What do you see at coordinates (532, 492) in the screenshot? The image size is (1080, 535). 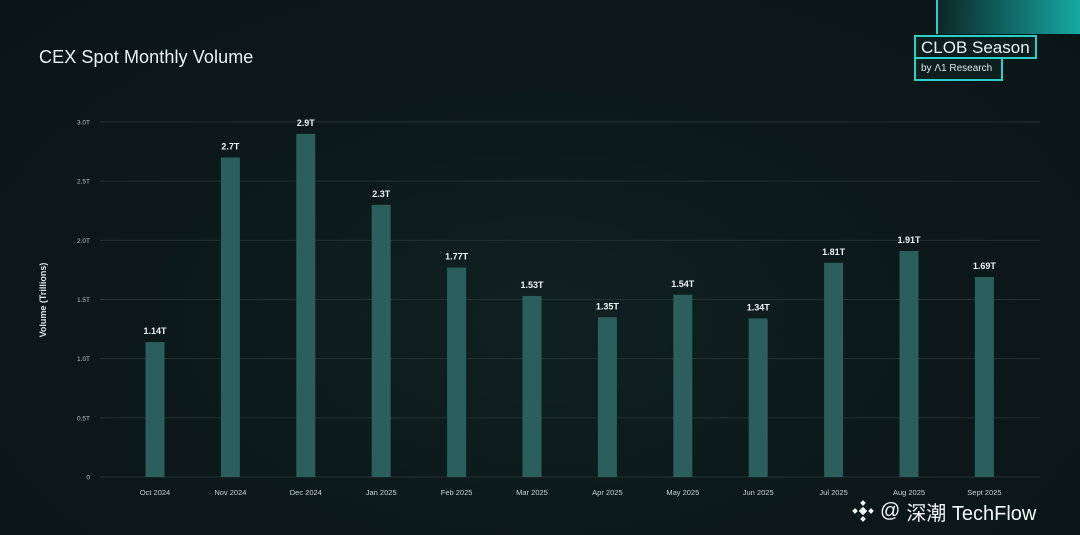 I see `x-tick-label: Mar 2025` at bounding box center [532, 492].